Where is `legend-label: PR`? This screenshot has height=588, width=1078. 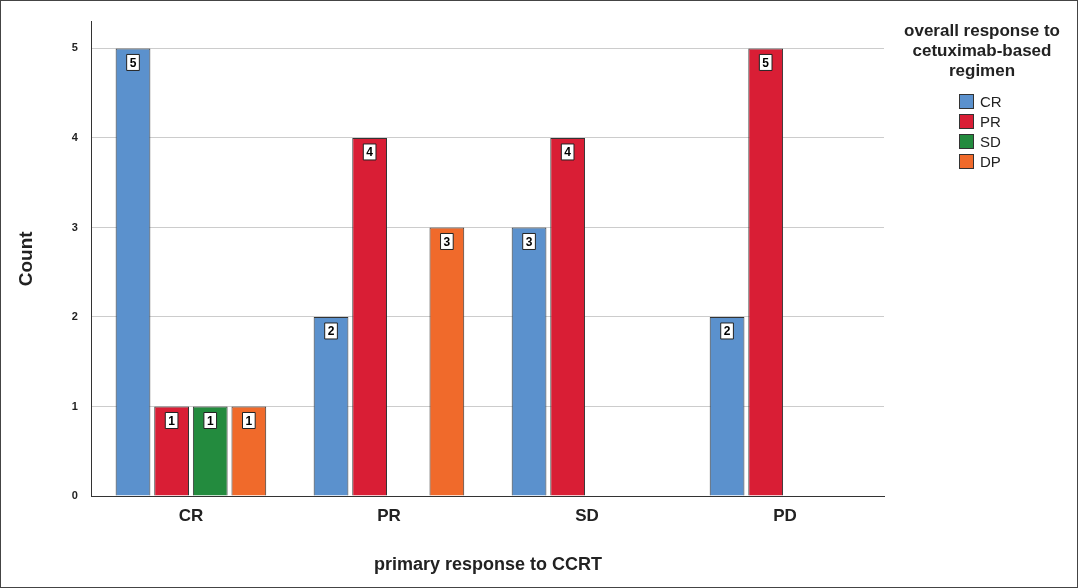 legend-label: PR is located at coordinates (990, 121).